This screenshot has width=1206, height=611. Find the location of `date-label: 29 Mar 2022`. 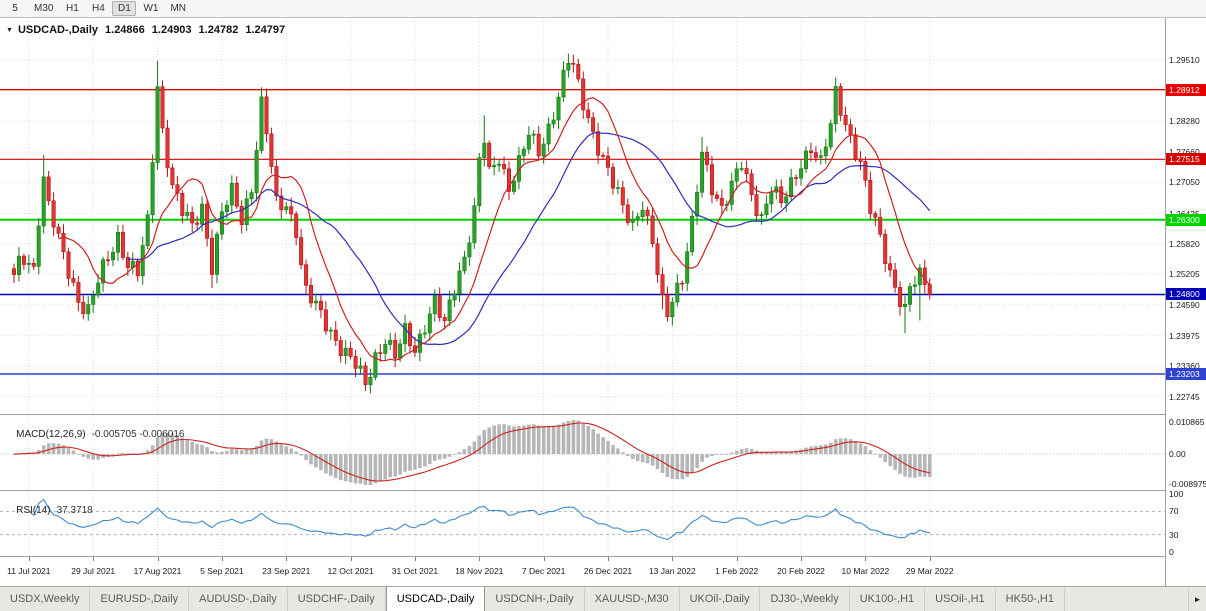

date-label: 29 Mar 2022 is located at coordinates (929, 571).